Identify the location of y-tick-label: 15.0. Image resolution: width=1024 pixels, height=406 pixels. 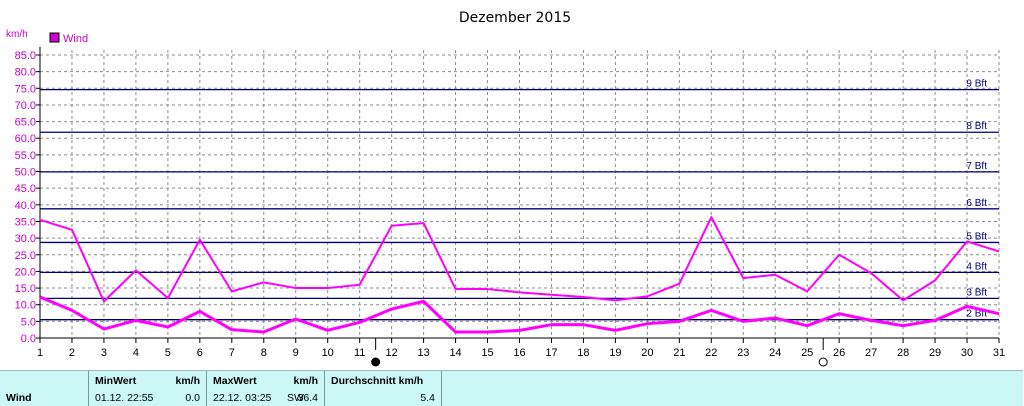
(25, 289).